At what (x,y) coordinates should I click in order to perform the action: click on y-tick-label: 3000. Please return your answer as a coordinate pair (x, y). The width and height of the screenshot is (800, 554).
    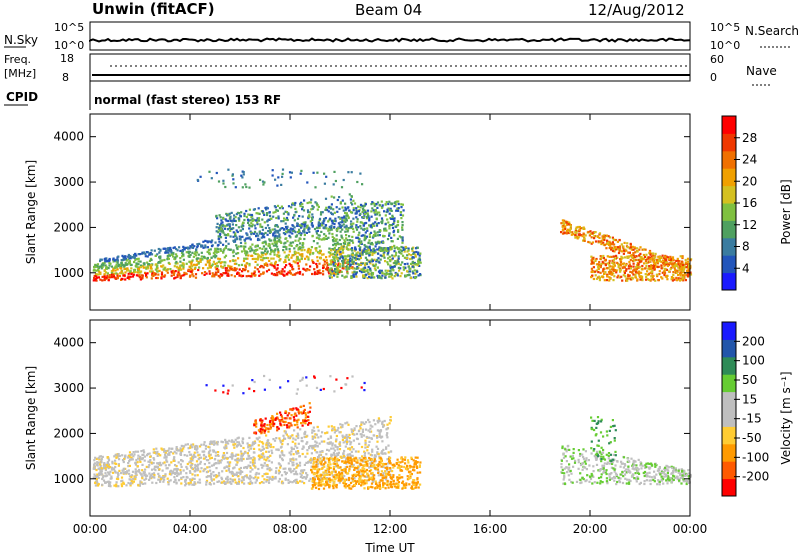
    Looking at the image, I should click on (68, 182).